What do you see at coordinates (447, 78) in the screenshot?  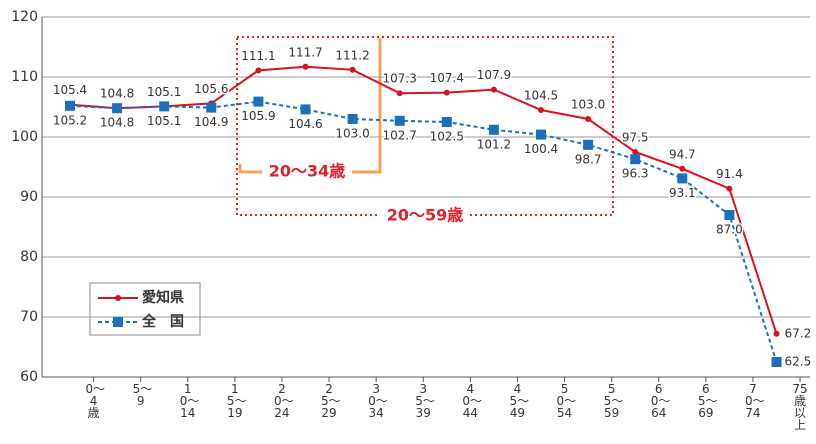 I see `value-label: 107.4` at bounding box center [447, 78].